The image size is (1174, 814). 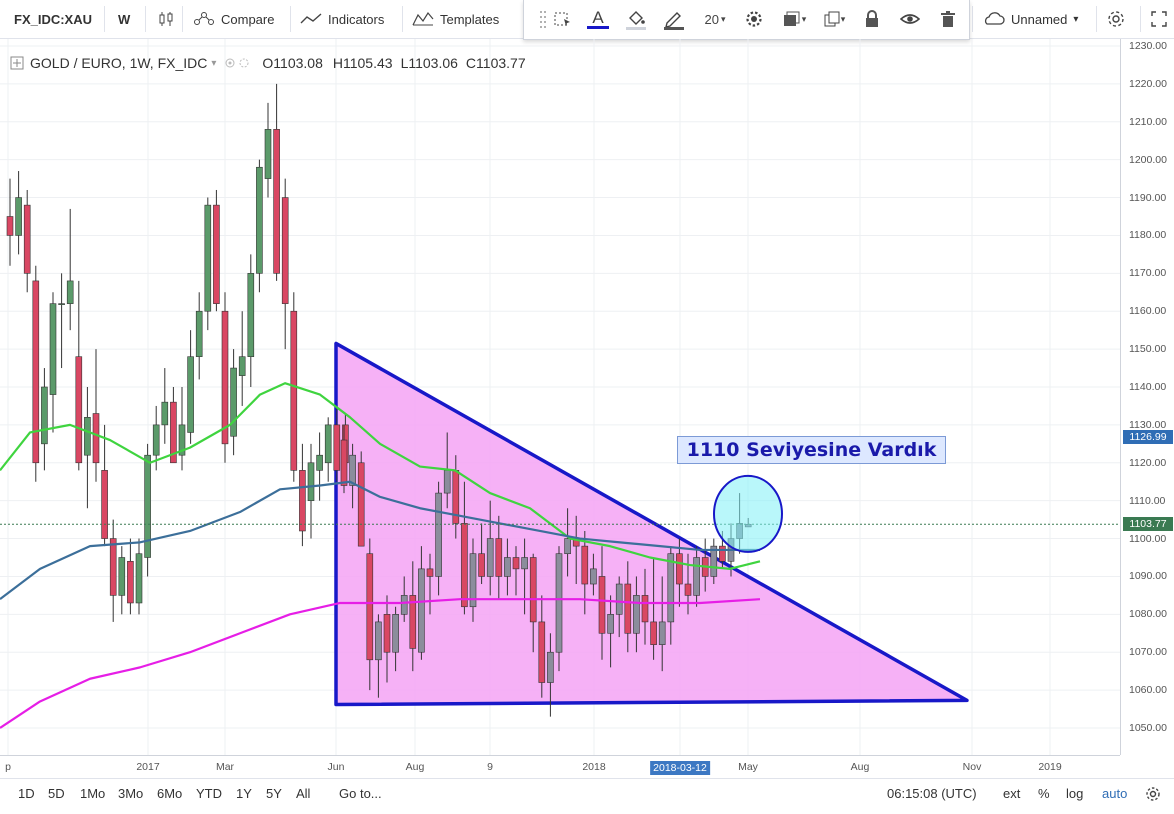 What do you see at coordinates (543, 19) in the screenshot?
I see `drag-handle-icon` at bounding box center [543, 19].